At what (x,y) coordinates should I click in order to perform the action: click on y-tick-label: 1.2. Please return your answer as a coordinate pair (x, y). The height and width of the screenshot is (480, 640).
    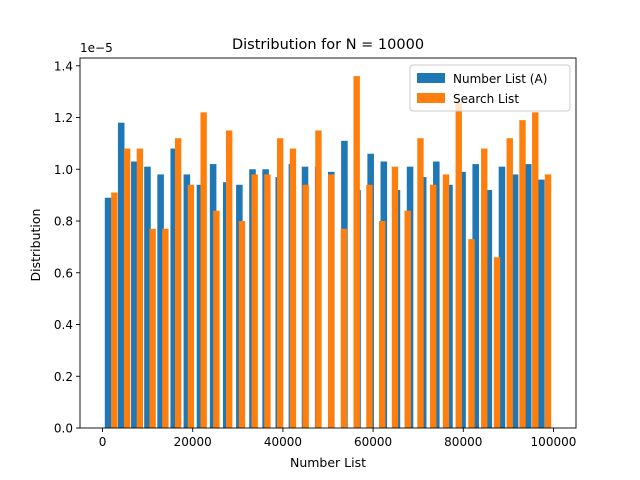
    Looking at the image, I should click on (63, 118).